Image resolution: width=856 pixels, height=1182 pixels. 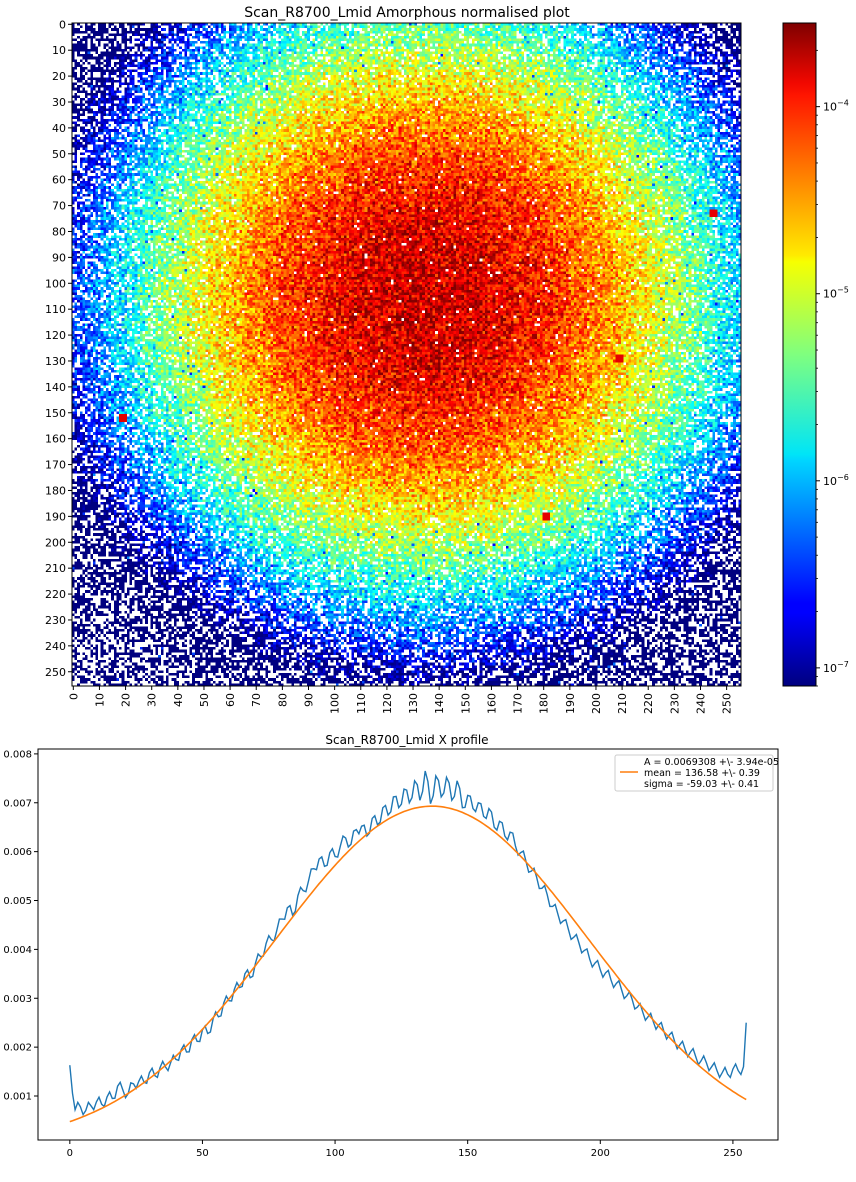 I want to click on x-tick-label: 160, so click(x=491, y=703).